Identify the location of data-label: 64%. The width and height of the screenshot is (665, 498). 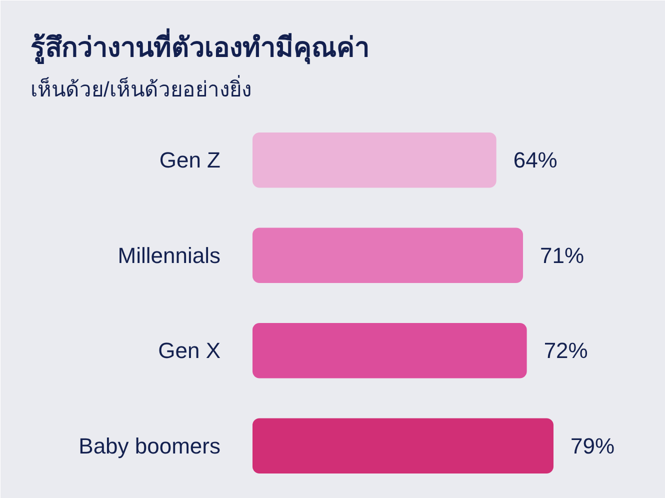
(535, 160).